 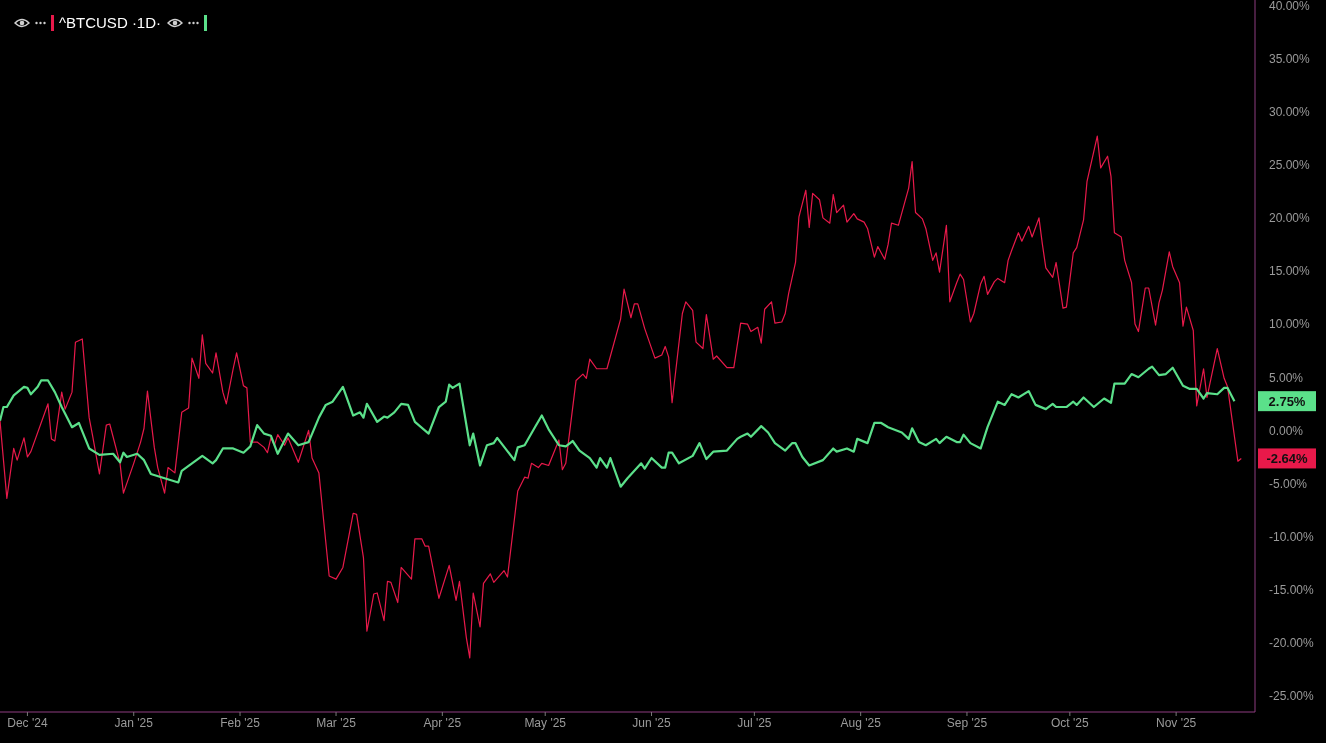 What do you see at coordinates (1292, 696) in the screenshot?
I see `y-tick-label: -25.00%` at bounding box center [1292, 696].